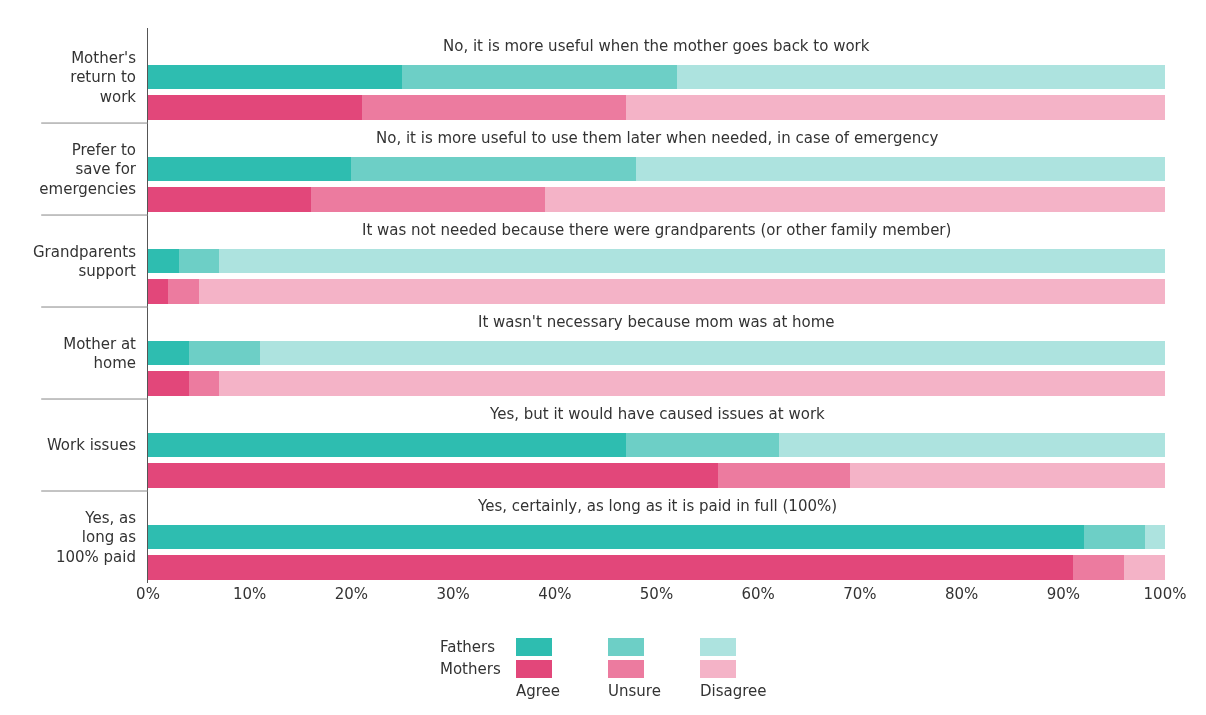 Image resolution: width=1206 pixels, height=715 pixels. What do you see at coordinates (1063, 594) in the screenshot?
I see `x-tick-label: 90%` at bounding box center [1063, 594].